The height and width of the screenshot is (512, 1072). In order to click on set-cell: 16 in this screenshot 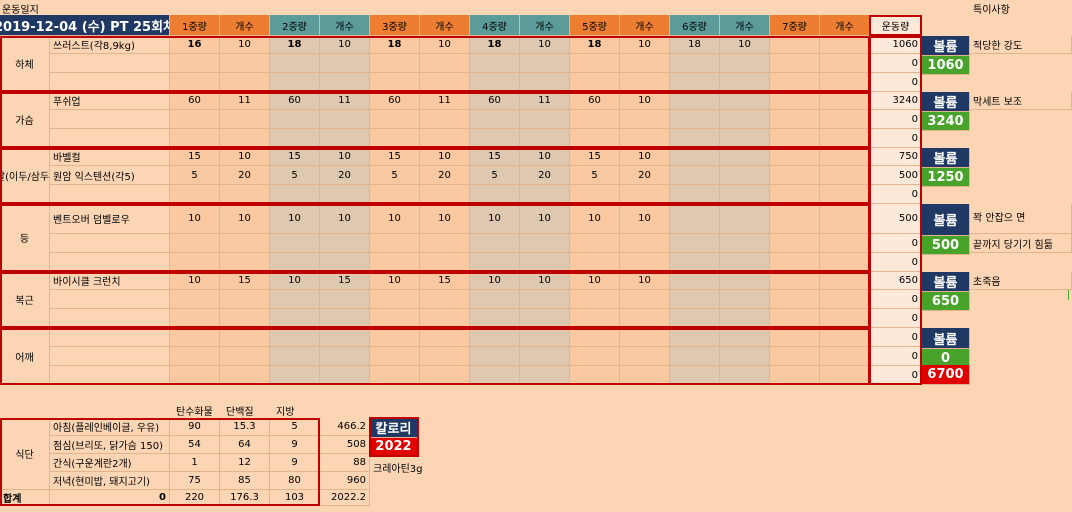, I will do `click(195, 45)`.